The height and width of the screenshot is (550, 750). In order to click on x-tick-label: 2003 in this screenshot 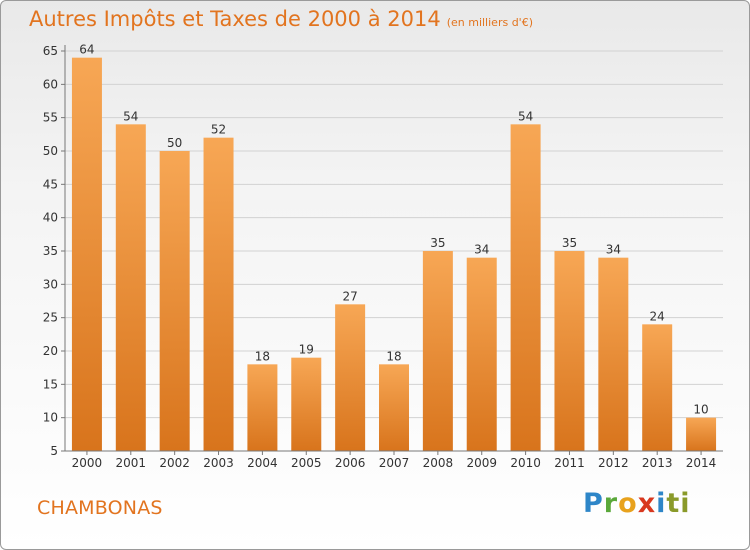, I will do `click(218, 463)`.